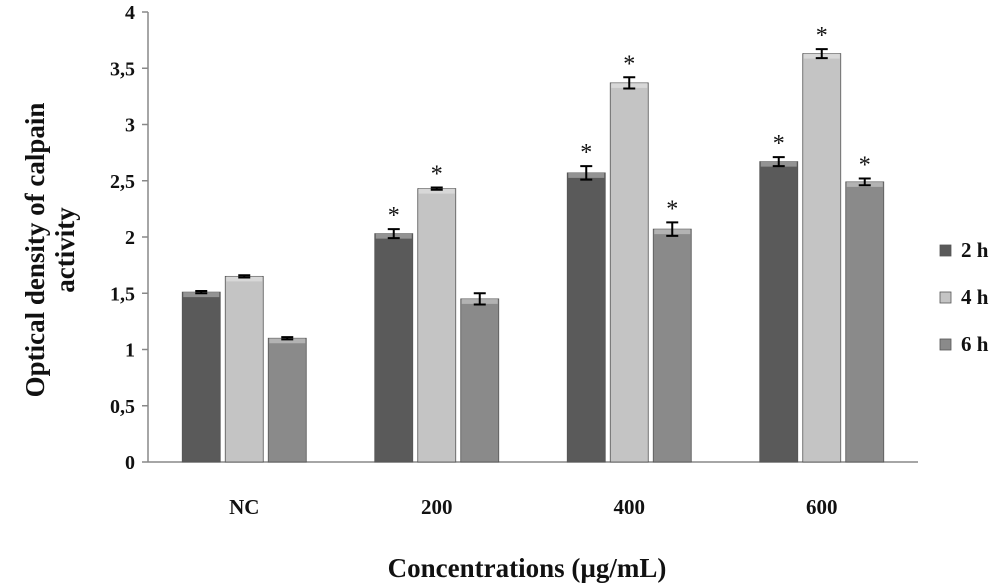 The height and width of the screenshot is (585, 1000). What do you see at coordinates (130, 463) in the screenshot?
I see `y-tick-label: 0` at bounding box center [130, 463].